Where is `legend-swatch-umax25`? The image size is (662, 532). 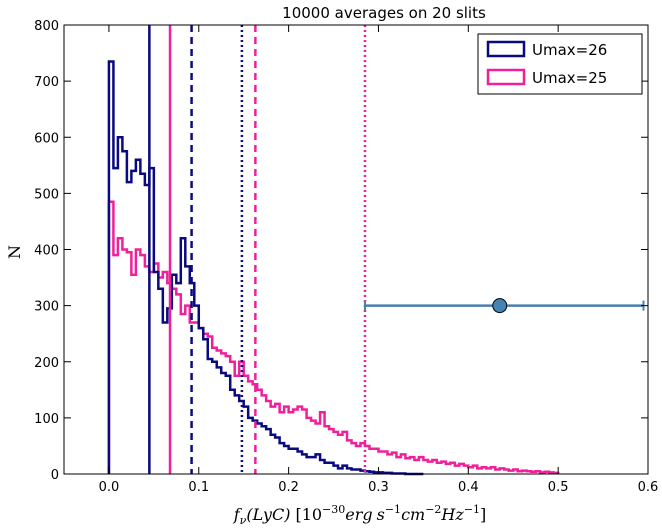
legend-swatch-umax25 is located at coordinates (506, 77).